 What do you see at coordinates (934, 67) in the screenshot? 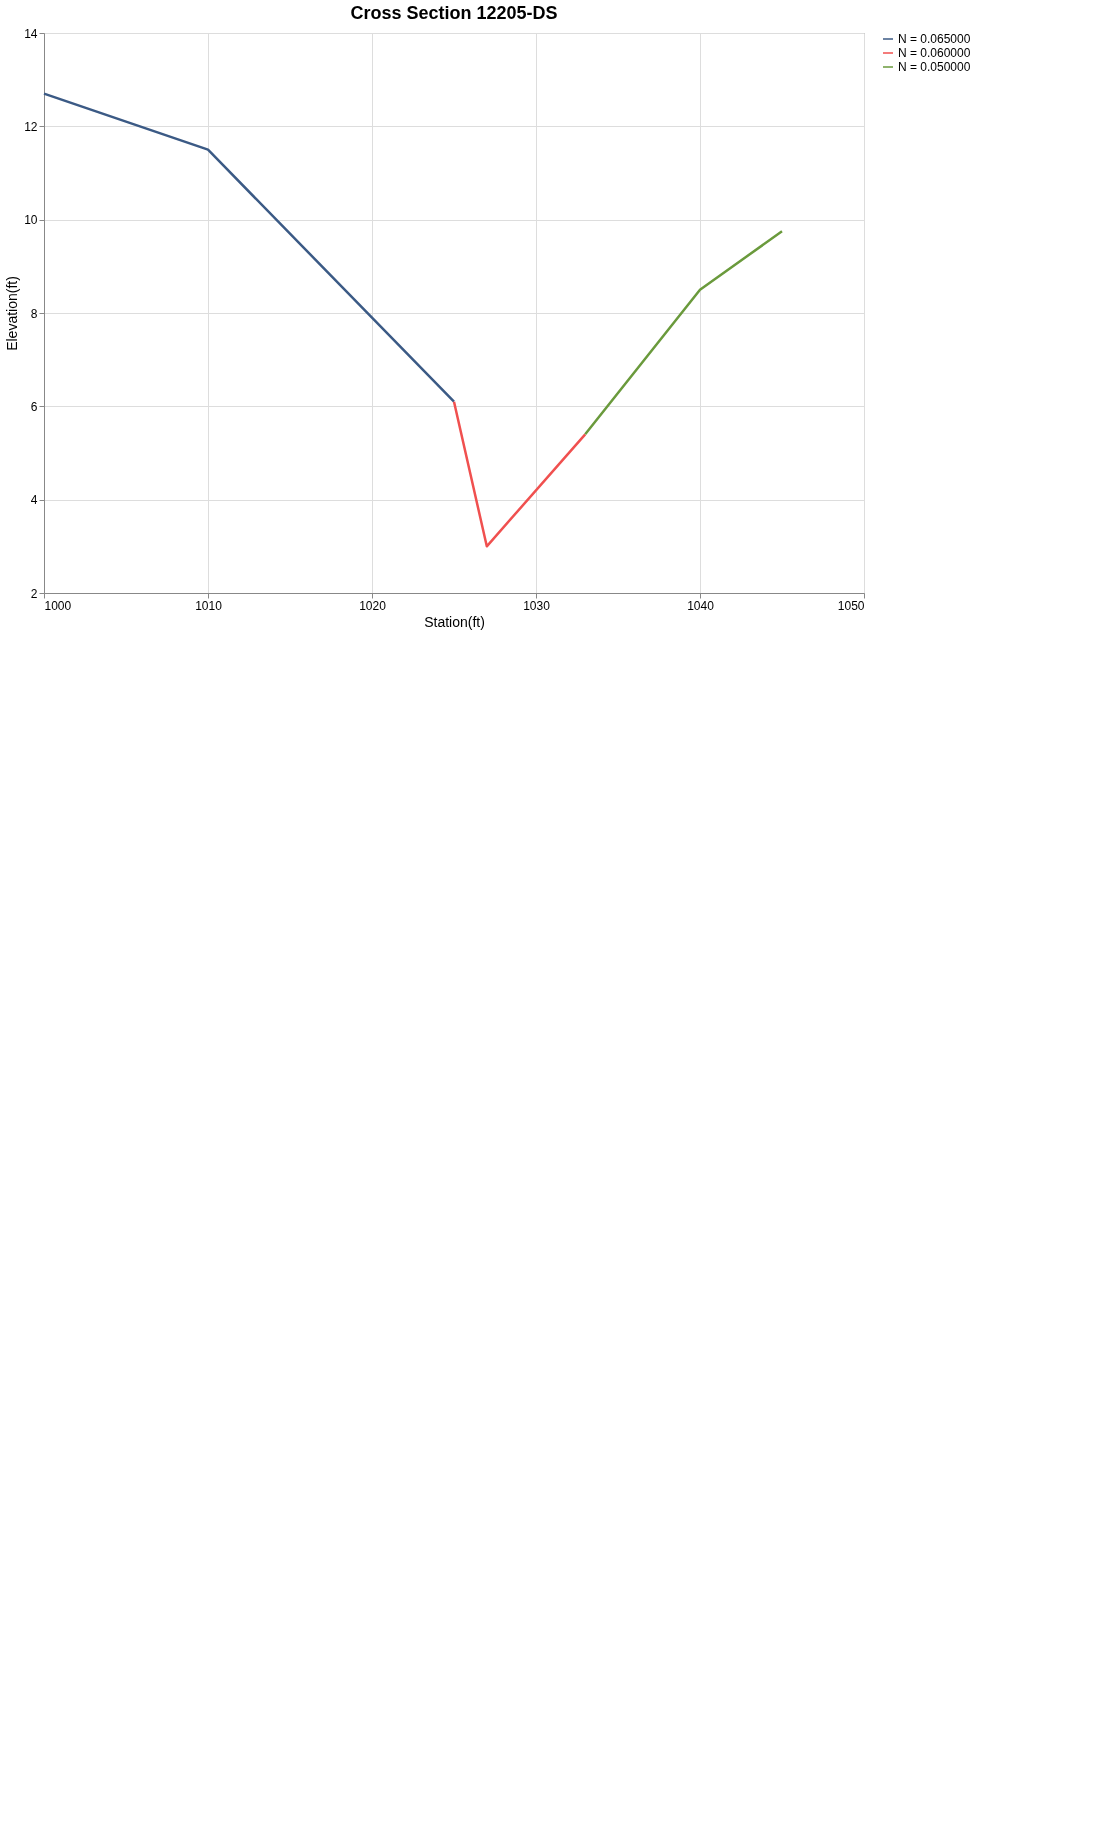
I see `legend-label: N = 0.050000` at bounding box center [934, 67].